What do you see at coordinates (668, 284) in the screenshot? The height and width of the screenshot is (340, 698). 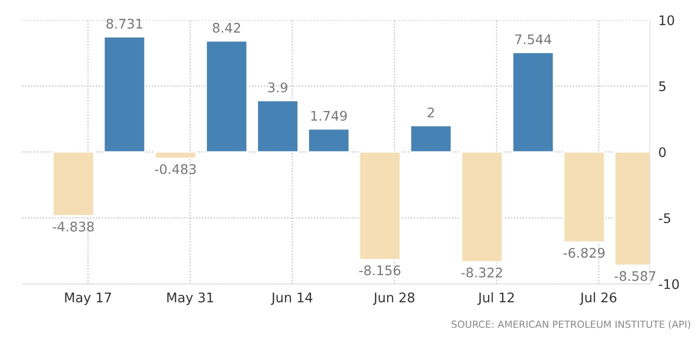 I see `y-tick-label: -10` at bounding box center [668, 284].